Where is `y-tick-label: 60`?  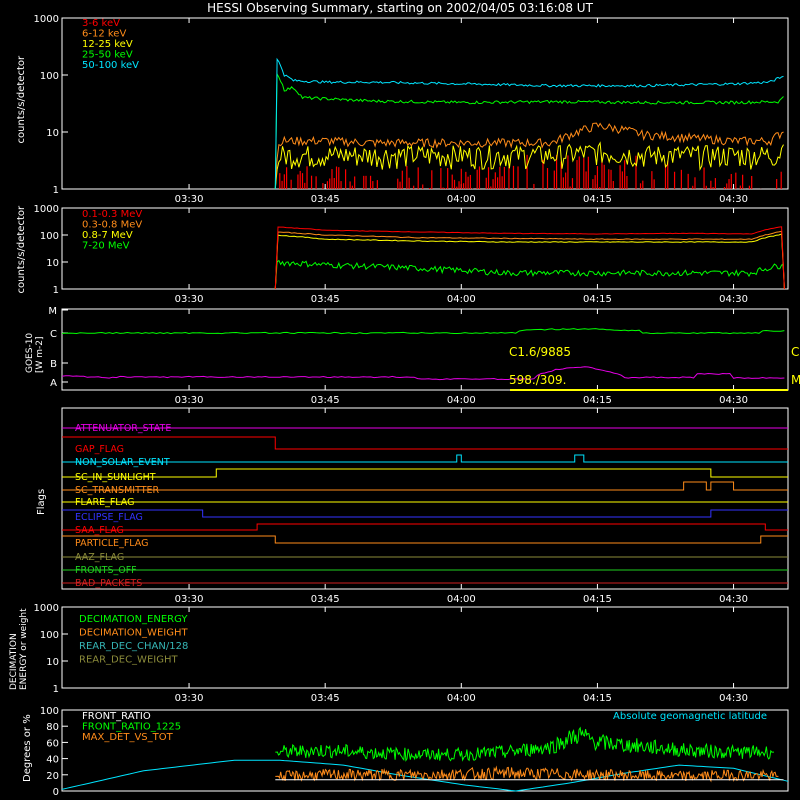 y-tick-label: 60 is located at coordinates (52, 743).